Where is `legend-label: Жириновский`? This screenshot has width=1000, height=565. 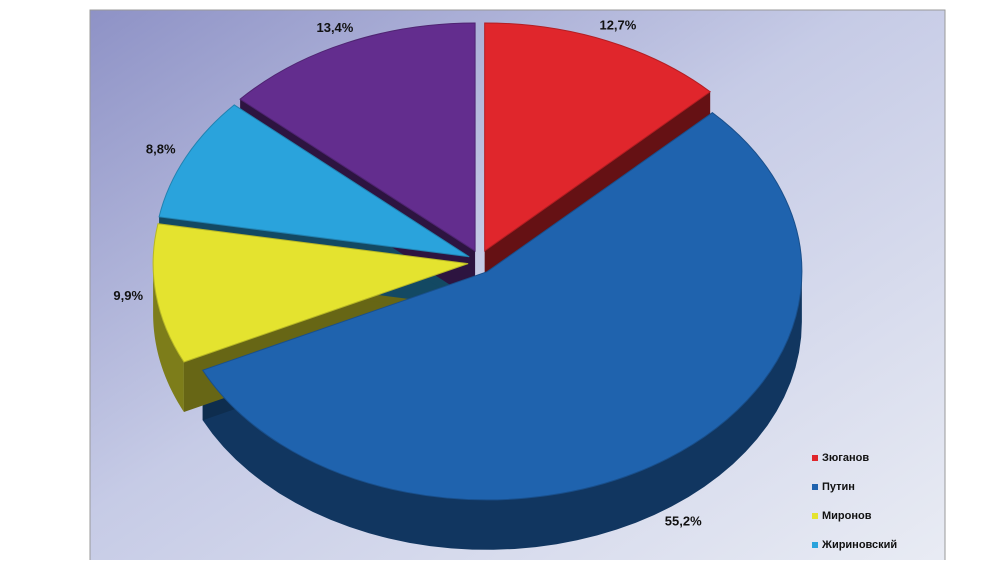
legend-label: Жириновский is located at coordinates (859, 545).